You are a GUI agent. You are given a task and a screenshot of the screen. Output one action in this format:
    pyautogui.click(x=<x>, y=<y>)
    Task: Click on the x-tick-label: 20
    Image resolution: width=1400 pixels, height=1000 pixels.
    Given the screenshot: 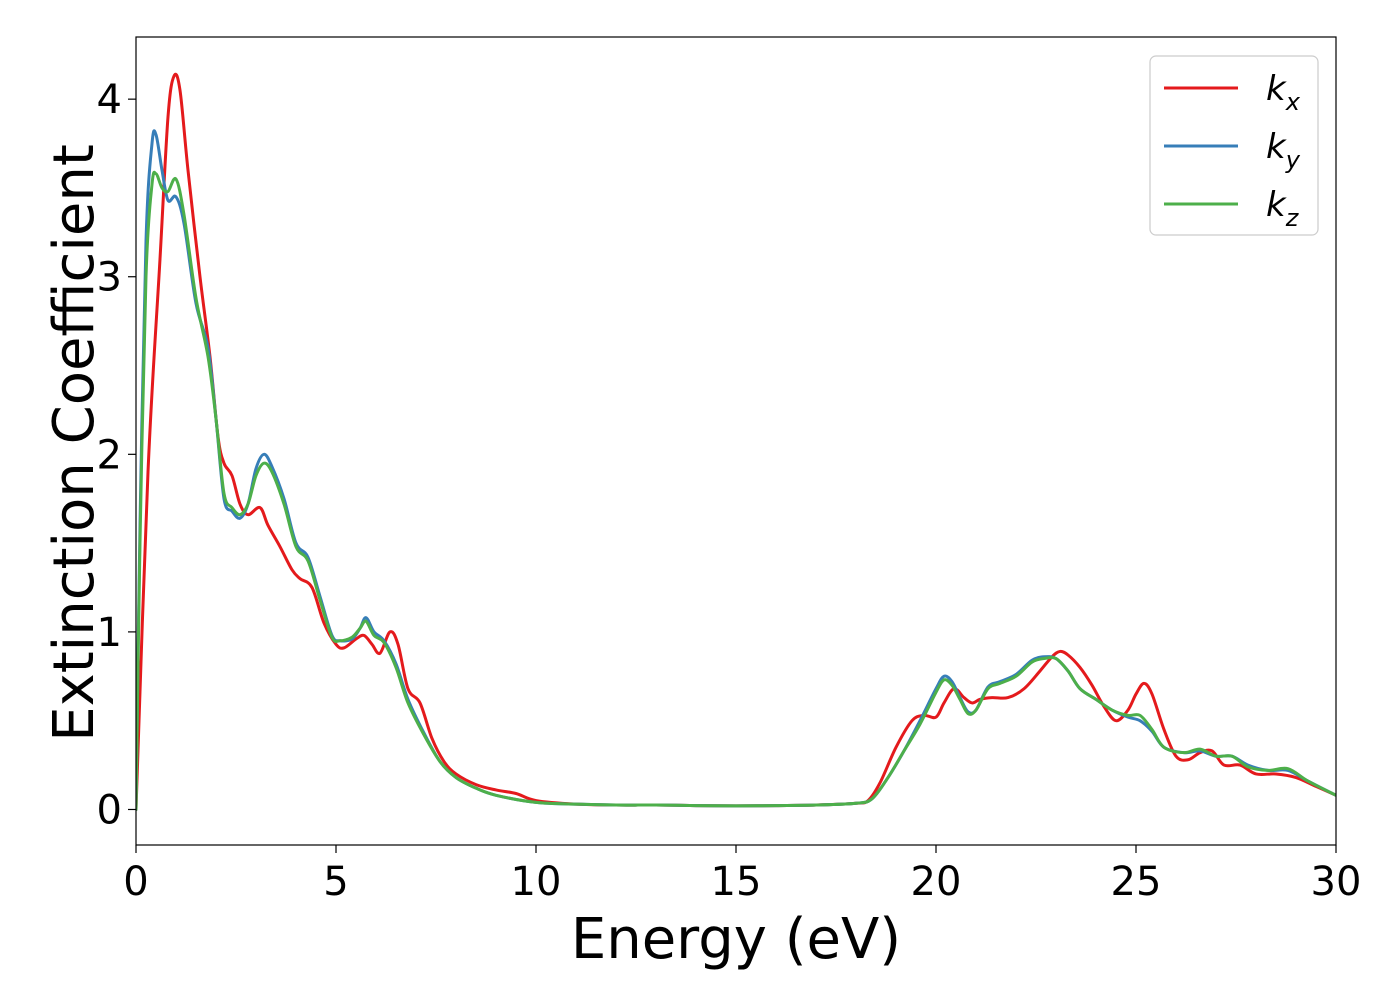 What is the action you would take?
    pyautogui.click(x=936, y=882)
    